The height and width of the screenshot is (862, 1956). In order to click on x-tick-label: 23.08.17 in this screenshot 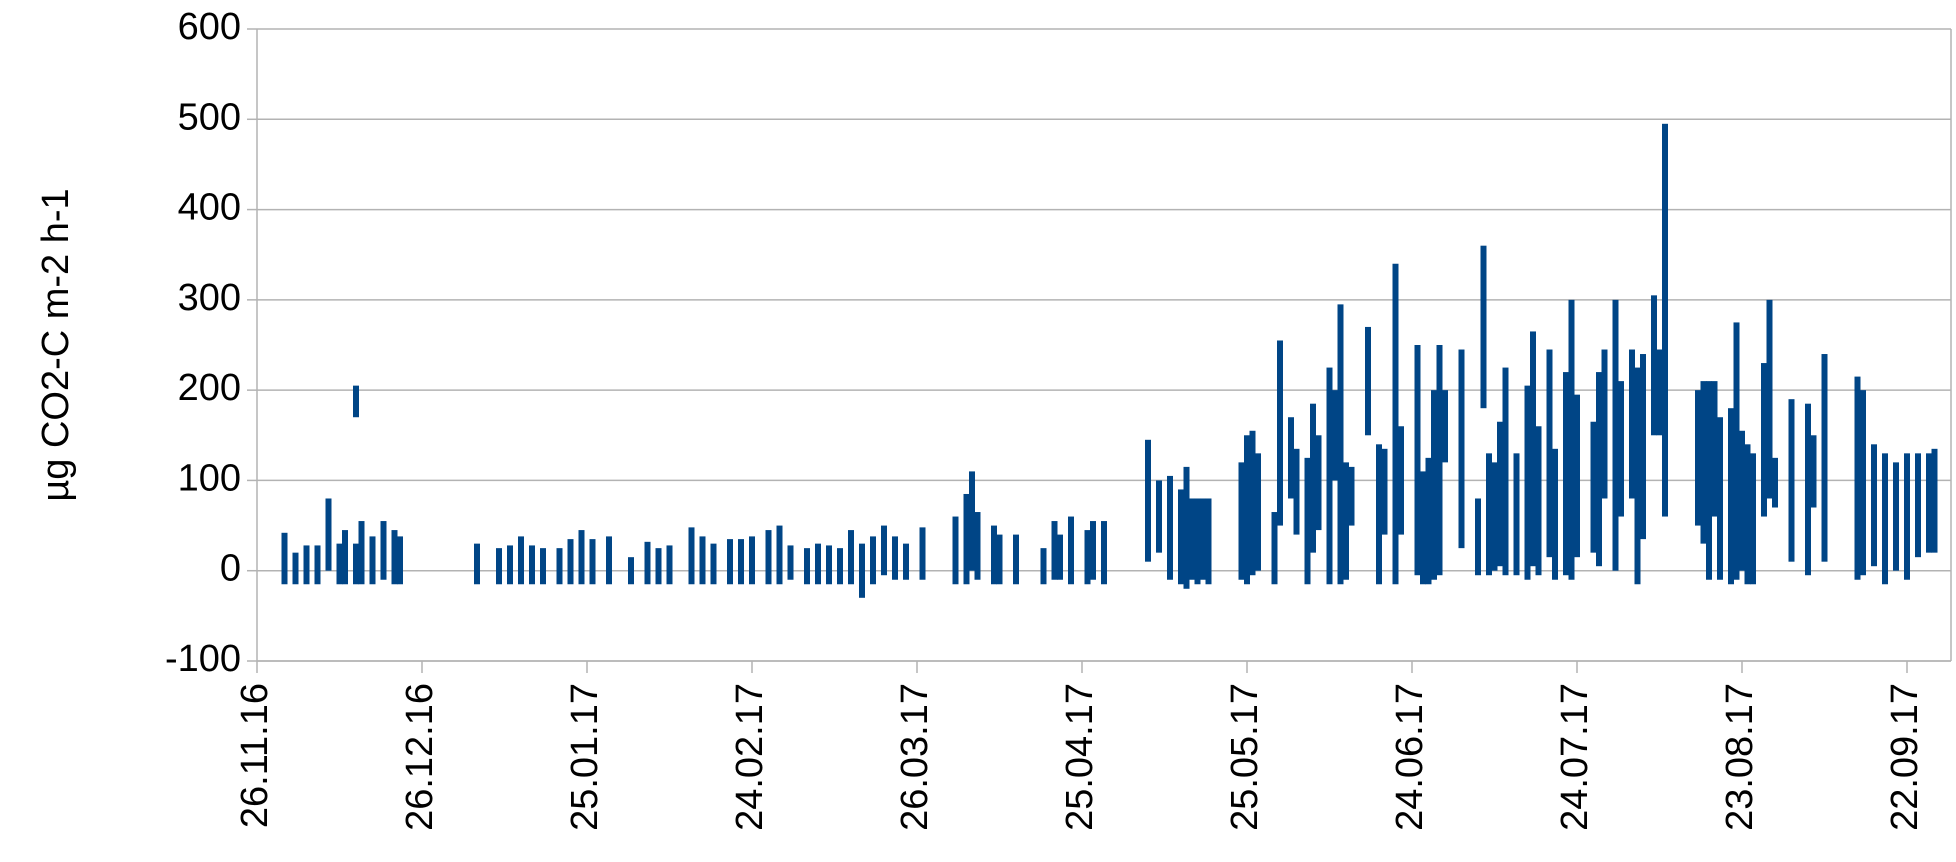, I will do `click(1740, 757)`.